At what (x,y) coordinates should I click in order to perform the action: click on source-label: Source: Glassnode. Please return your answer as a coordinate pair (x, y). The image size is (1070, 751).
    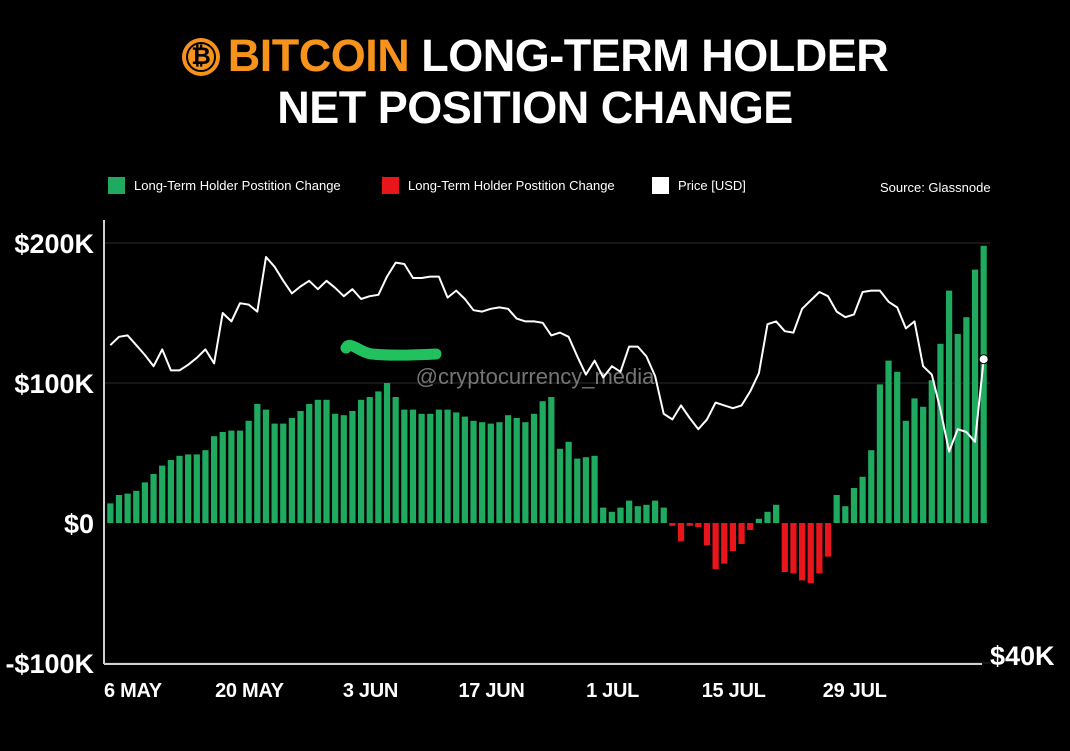
    Looking at the image, I should click on (935, 187).